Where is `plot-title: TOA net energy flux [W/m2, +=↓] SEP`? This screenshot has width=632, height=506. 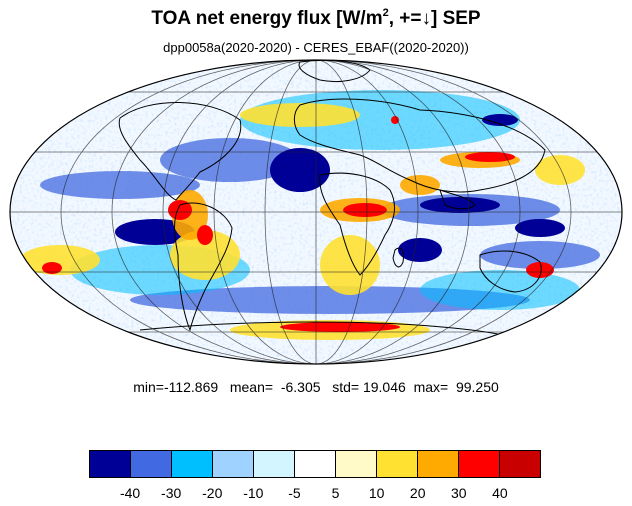 plot-title: TOA net energy flux [W/m2, +=↓] SEP is located at coordinates (316, 18).